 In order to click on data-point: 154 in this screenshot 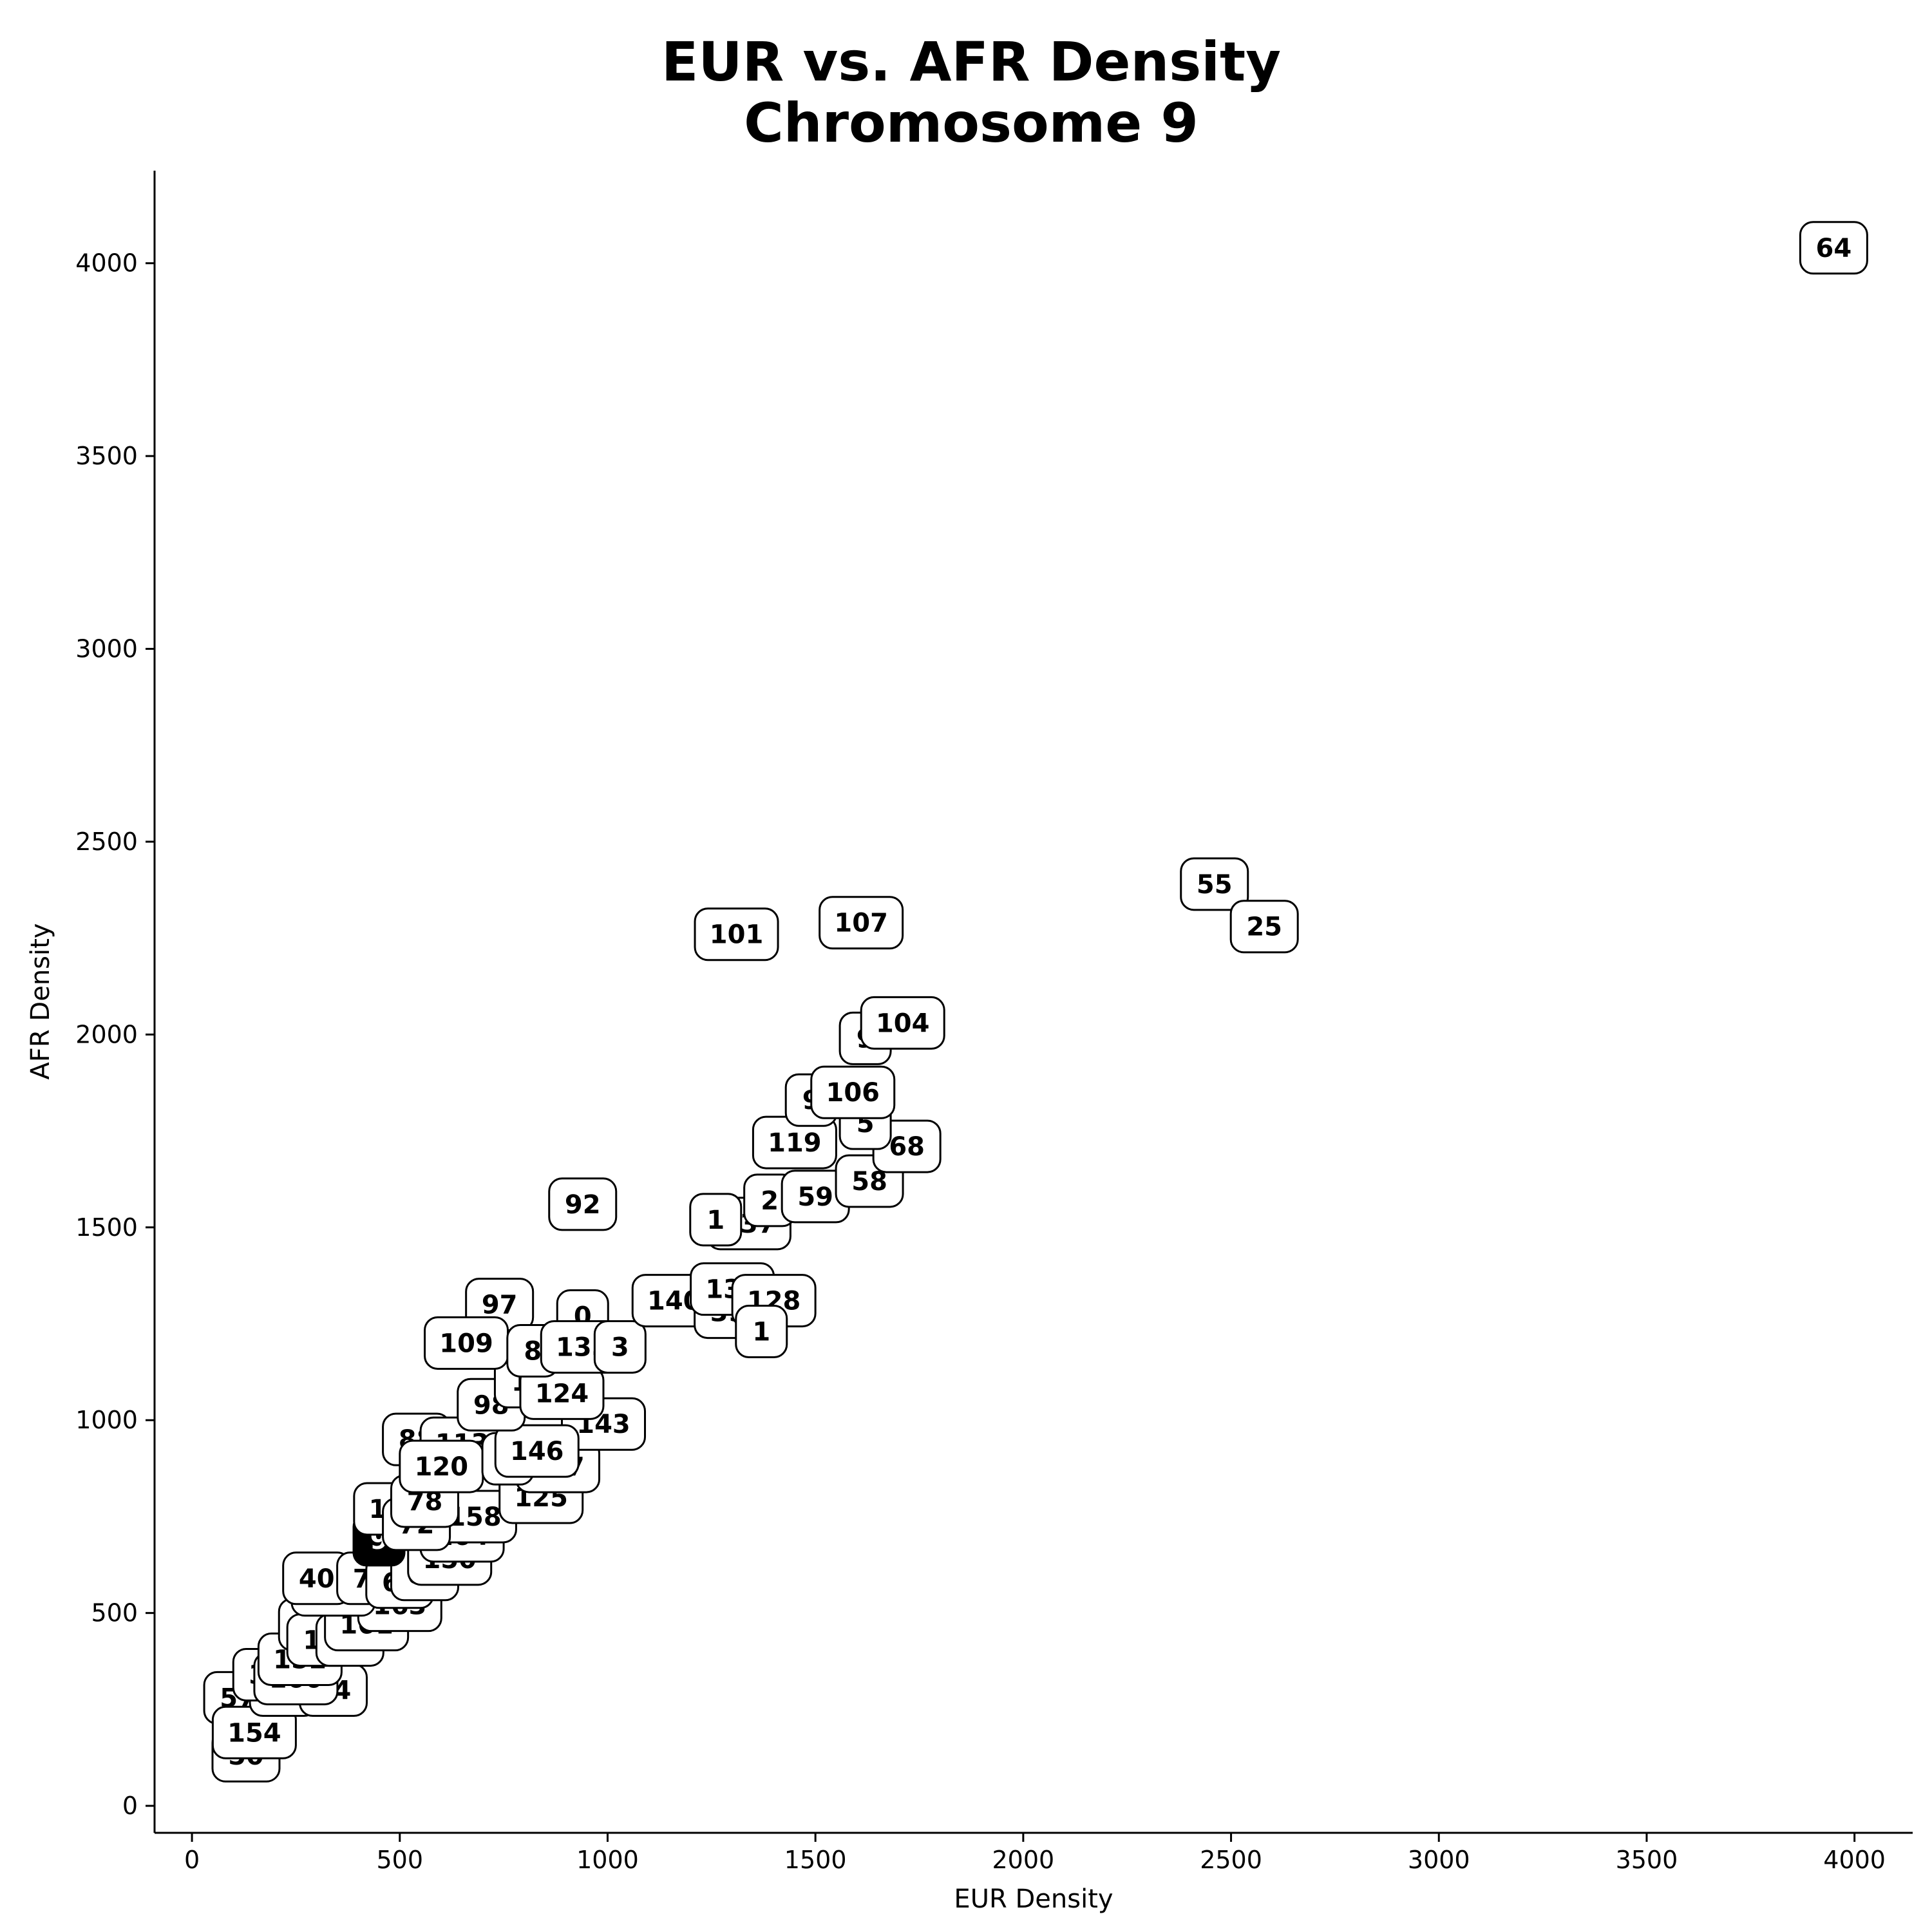, I will do `click(254, 1732)`.